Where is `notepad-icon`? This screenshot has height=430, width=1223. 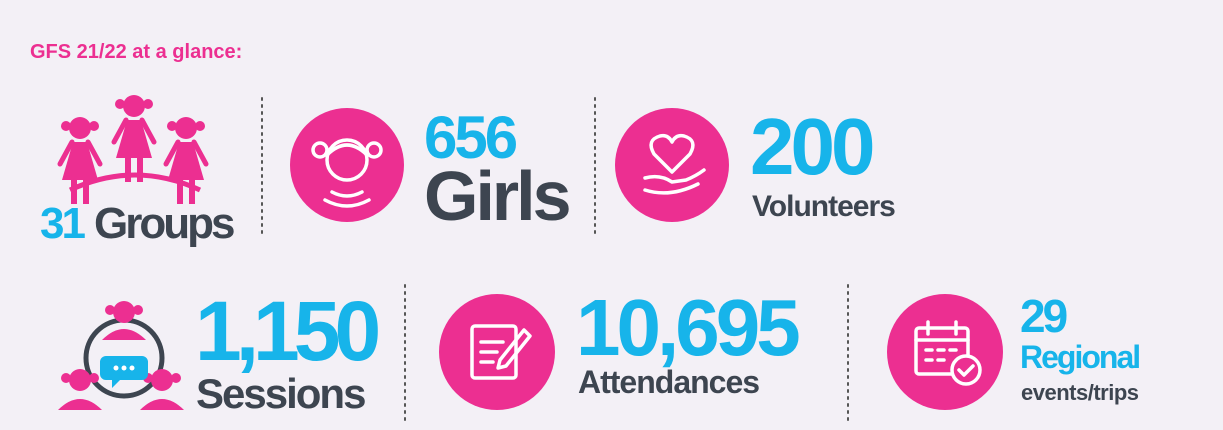
notepad-icon is located at coordinates (501, 352).